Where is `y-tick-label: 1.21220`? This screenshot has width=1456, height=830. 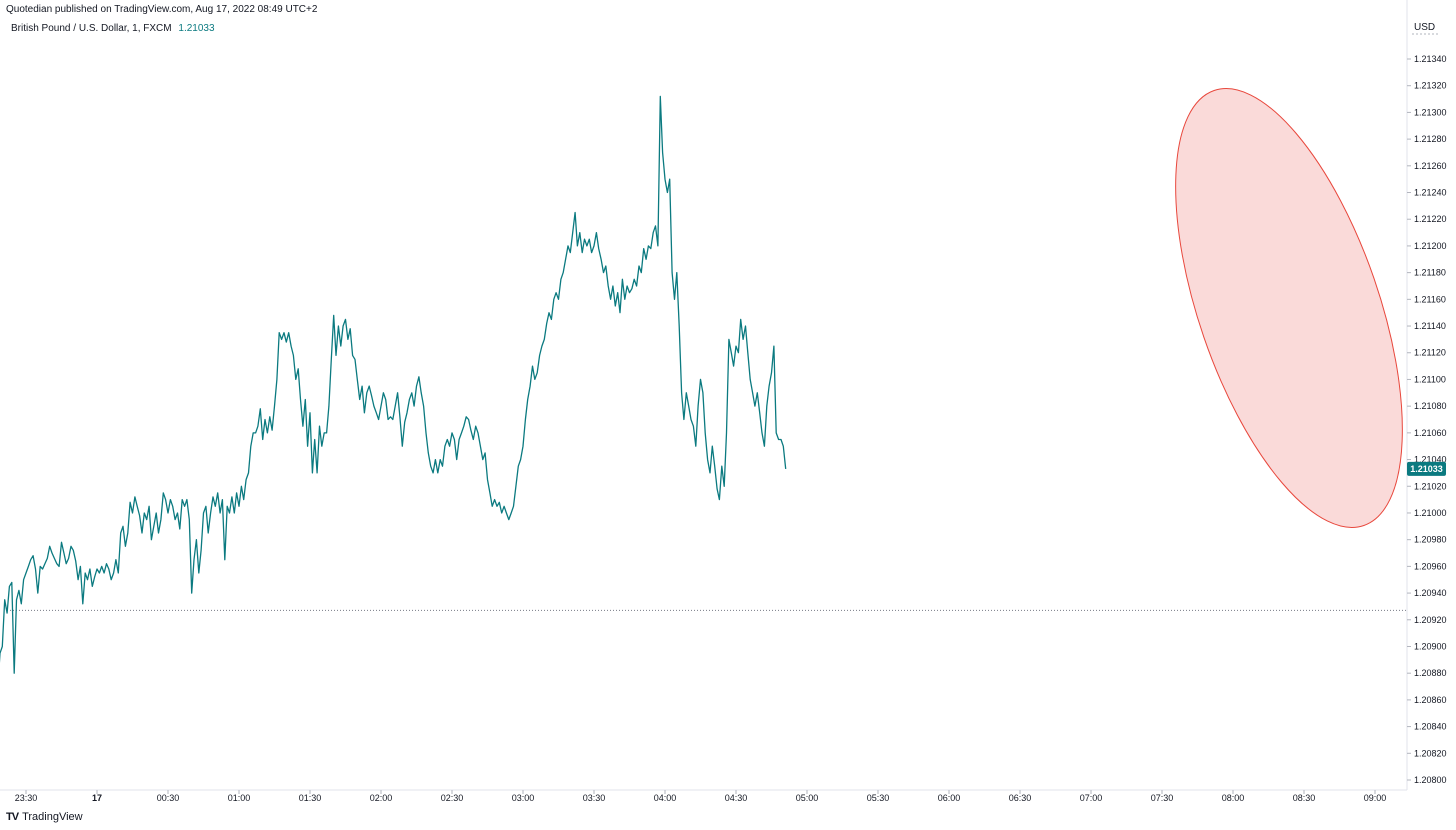
y-tick-label: 1.21220 is located at coordinates (1430, 219).